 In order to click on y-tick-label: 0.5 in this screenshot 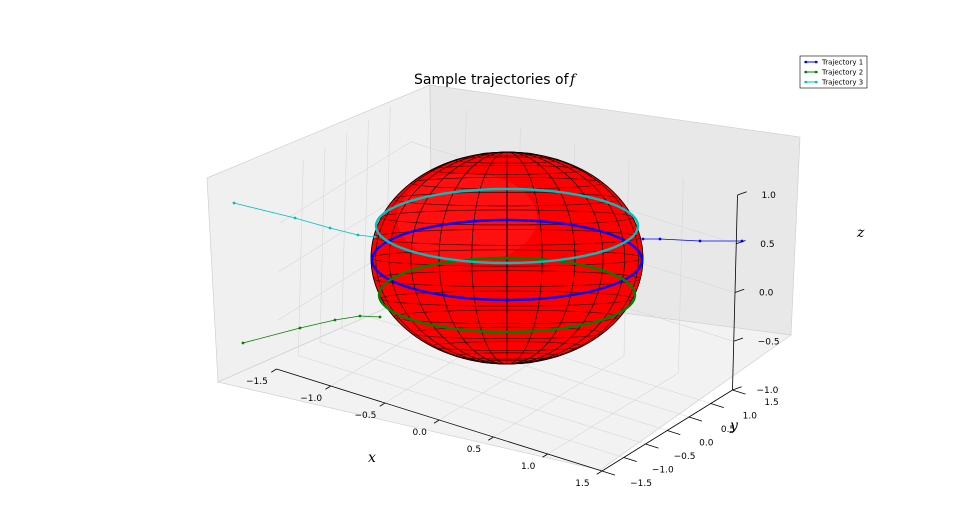, I will do `click(728, 430)`.